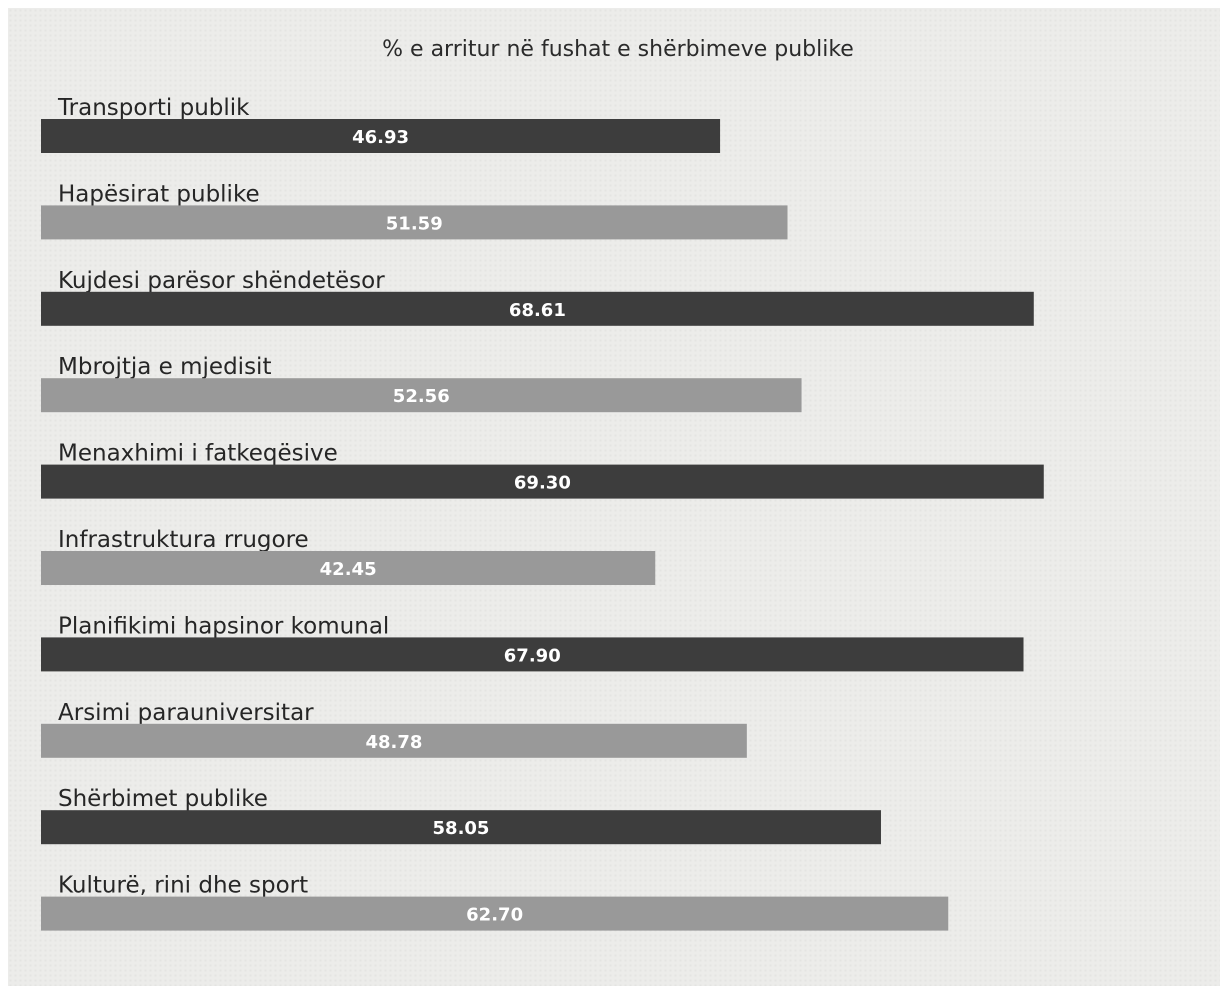 The height and width of the screenshot is (989, 1223). I want to click on value-label: 51.59, so click(414, 223).